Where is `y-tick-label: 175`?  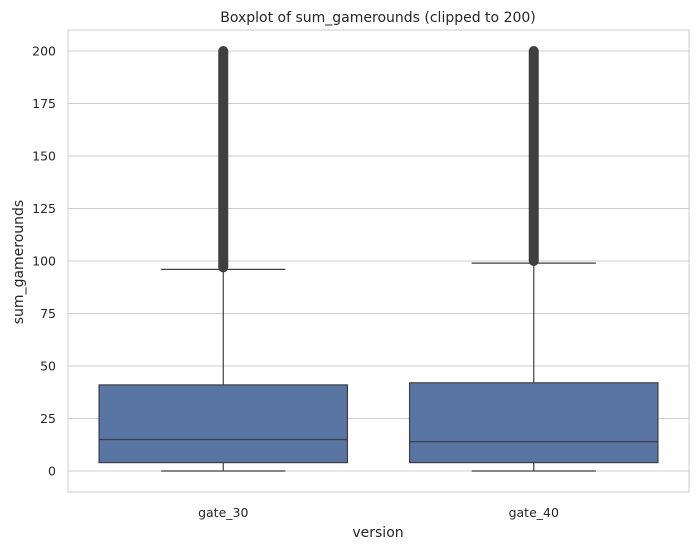
y-tick-label: 175 is located at coordinates (44, 103).